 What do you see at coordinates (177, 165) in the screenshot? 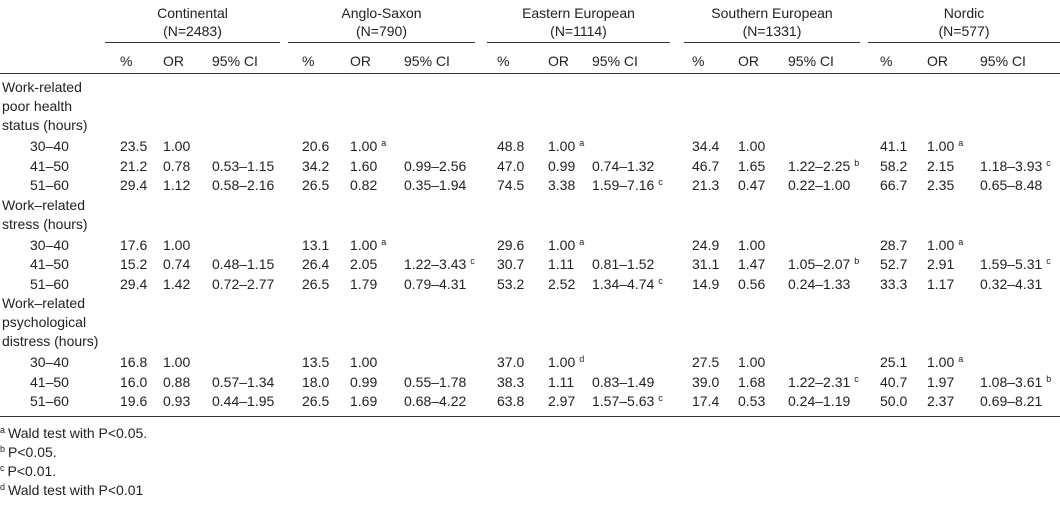
I see `cell: 0.78` at bounding box center [177, 165].